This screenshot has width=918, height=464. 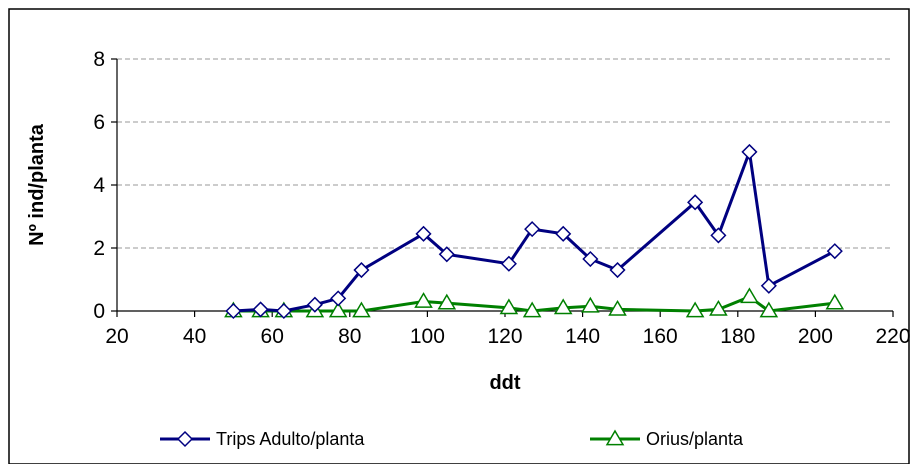 What do you see at coordinates (427, 336) in the screenshot?
I see `x-tick-label: 100` at bounding box center [427, 336].